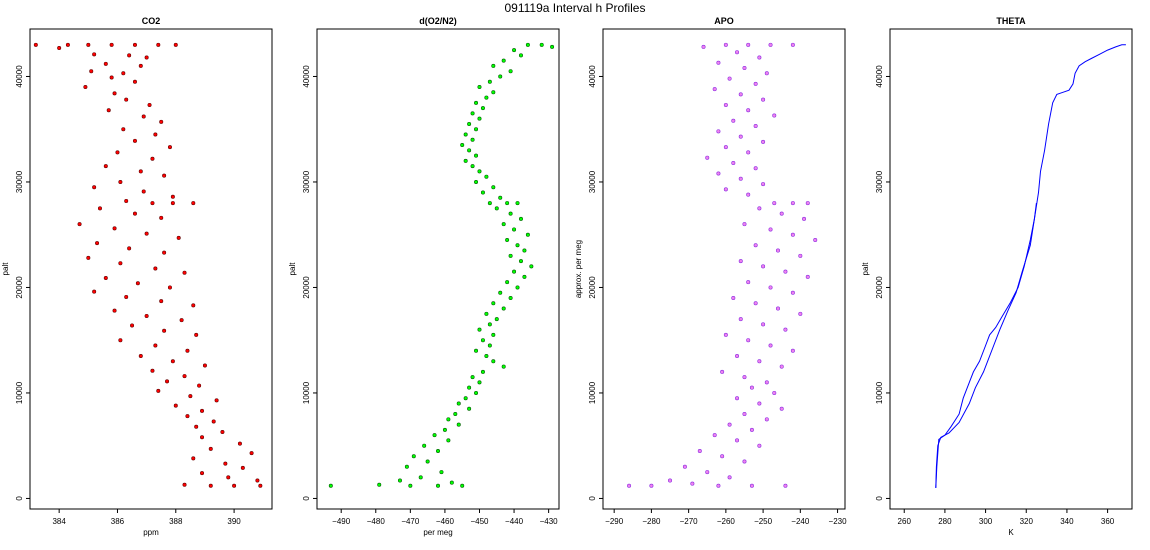 This screenshot has height=550, width=1150. What do you see at coordinates (1011, 21) in the screenshot?
I see `panel-title: THETA` at bounding box center [1011, 21].